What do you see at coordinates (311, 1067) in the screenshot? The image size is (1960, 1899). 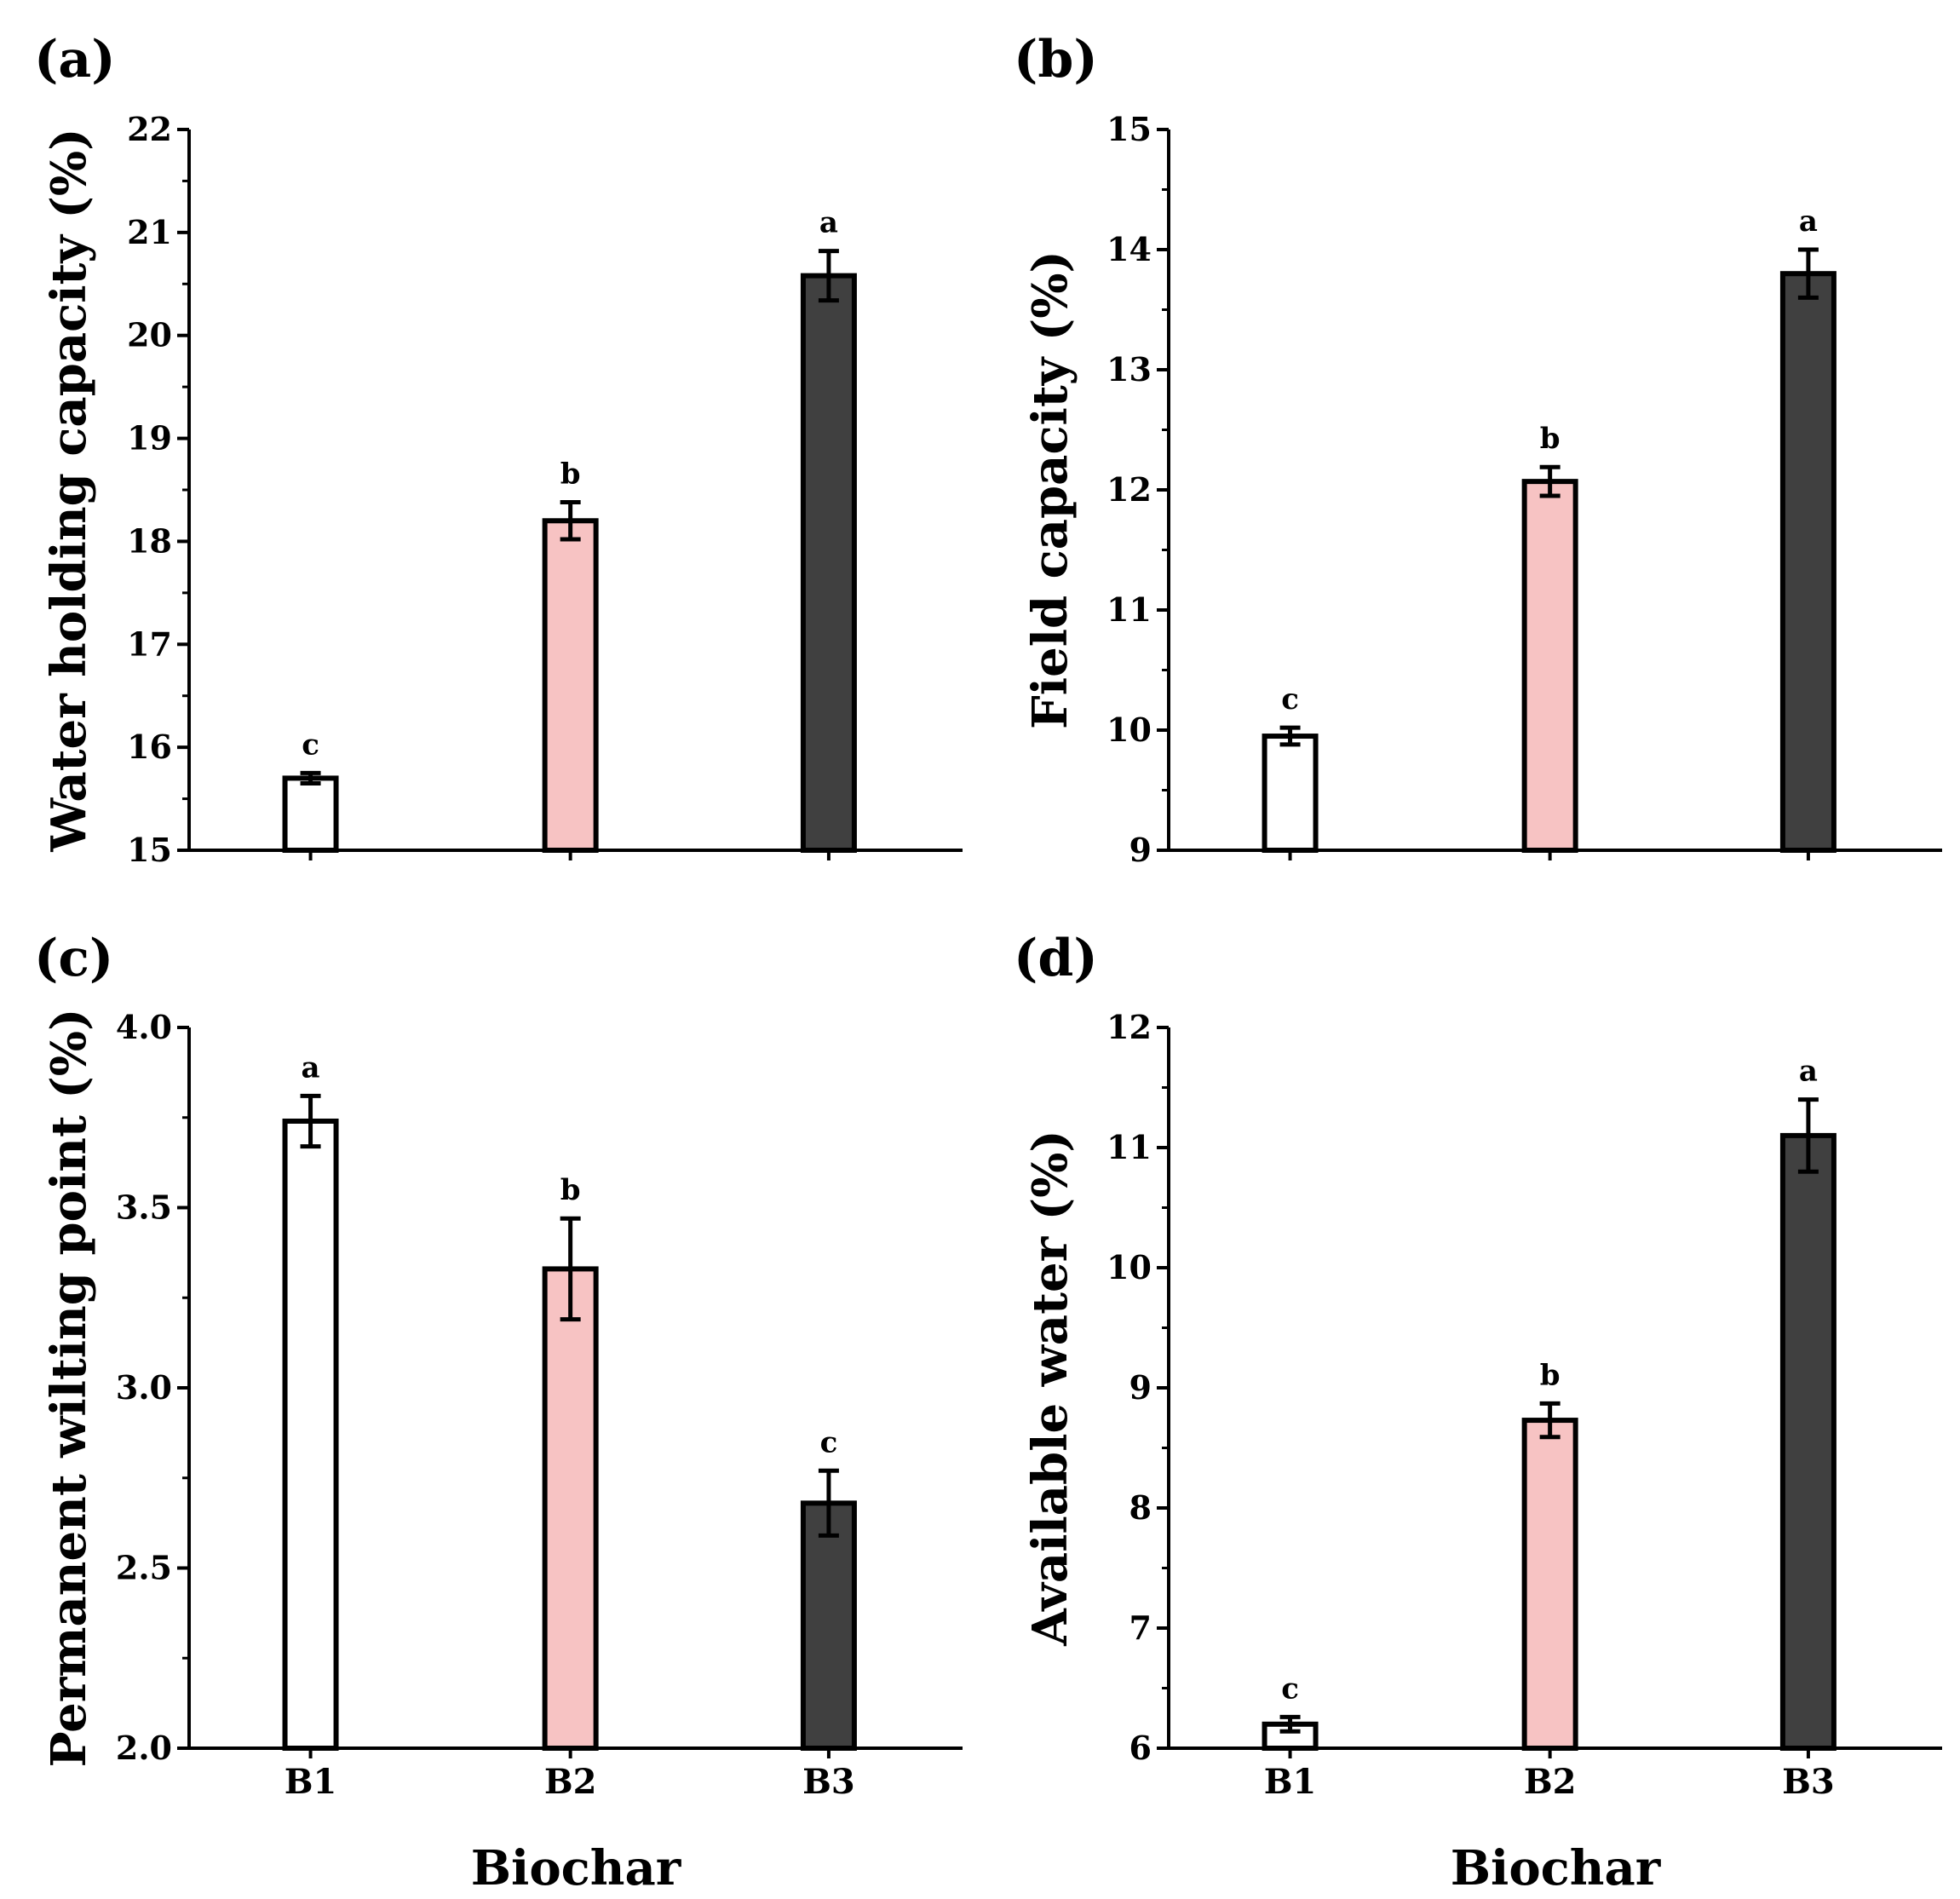 I see `significance-letter-b1: a` at bounding box center [311, 1067].